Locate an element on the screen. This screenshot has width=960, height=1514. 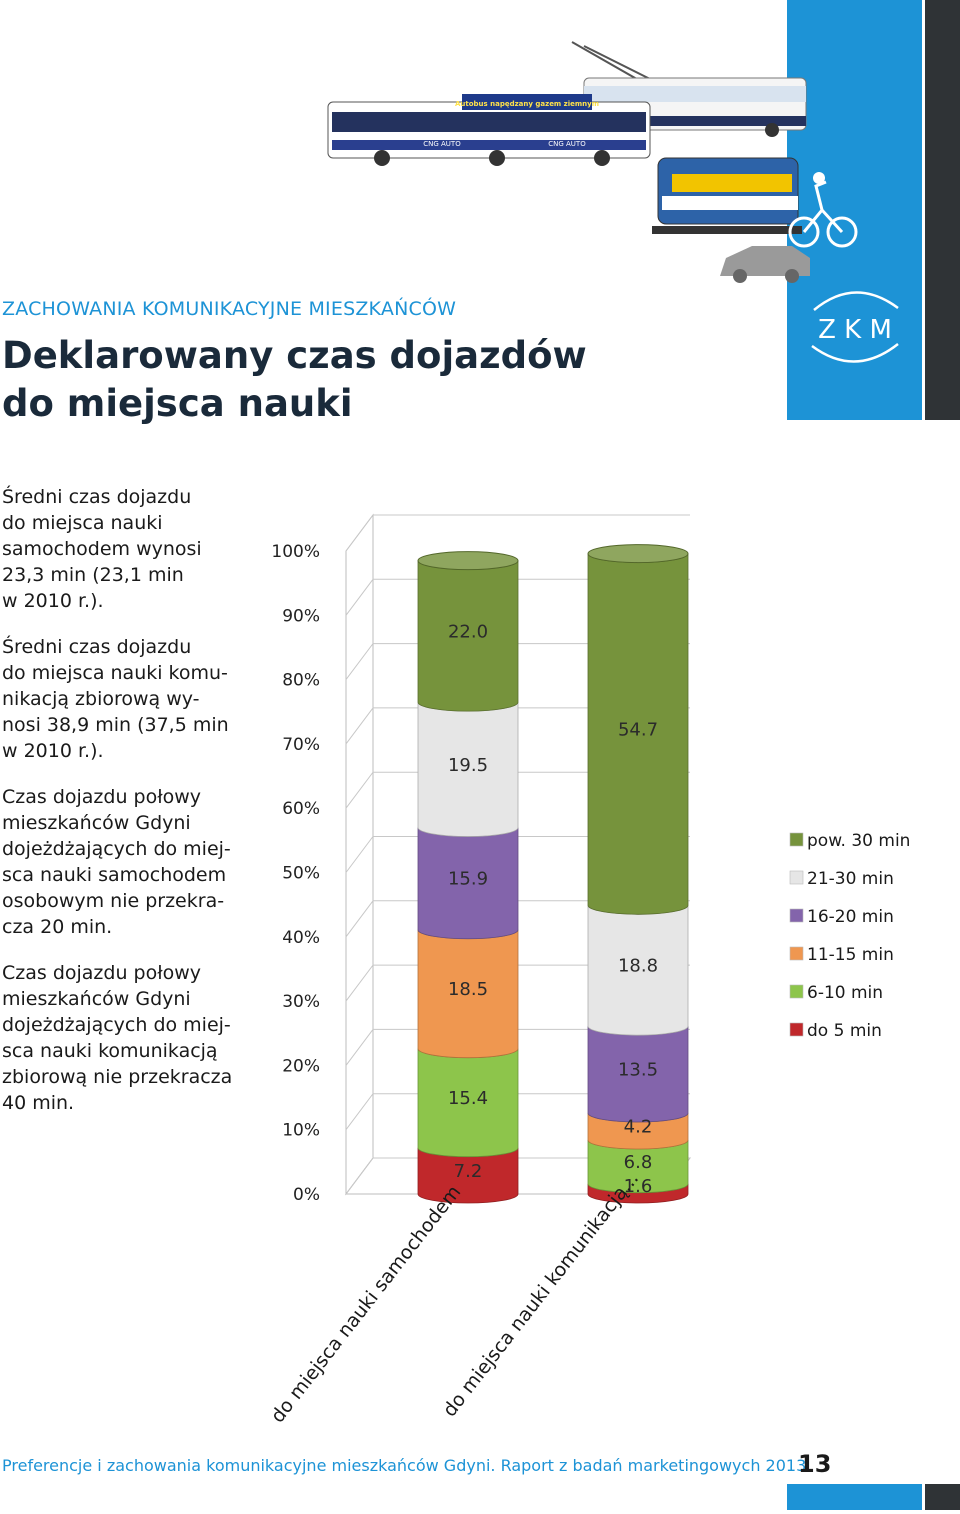
data-label: 18.8 is located at coordinates (638, 966).